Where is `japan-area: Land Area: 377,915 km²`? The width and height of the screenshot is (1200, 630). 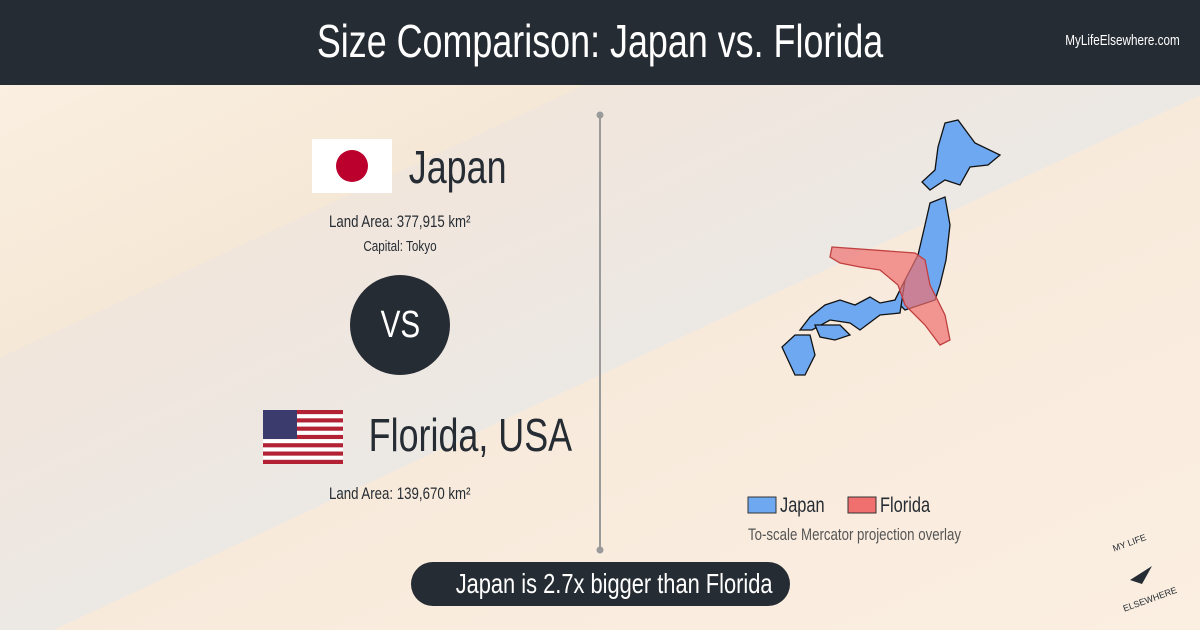 japan-area: Land Area: 377,915 km² is located at coordinates (400, 222).